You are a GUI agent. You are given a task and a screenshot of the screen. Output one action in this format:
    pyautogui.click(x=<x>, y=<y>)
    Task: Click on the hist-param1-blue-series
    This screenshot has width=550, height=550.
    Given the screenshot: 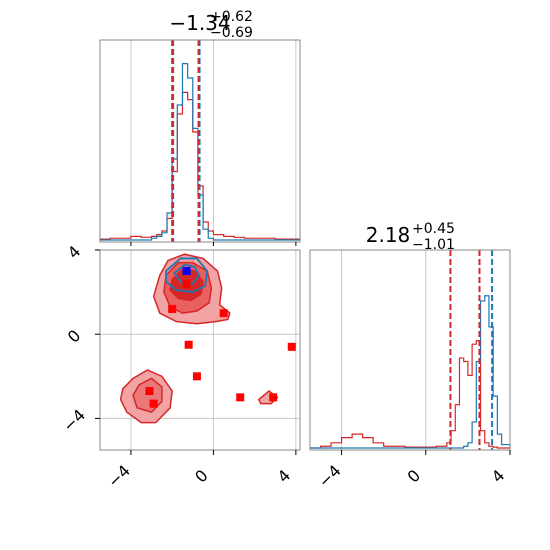 What is the action you would take?
    pyautogui.click(x=200, y=152)
    